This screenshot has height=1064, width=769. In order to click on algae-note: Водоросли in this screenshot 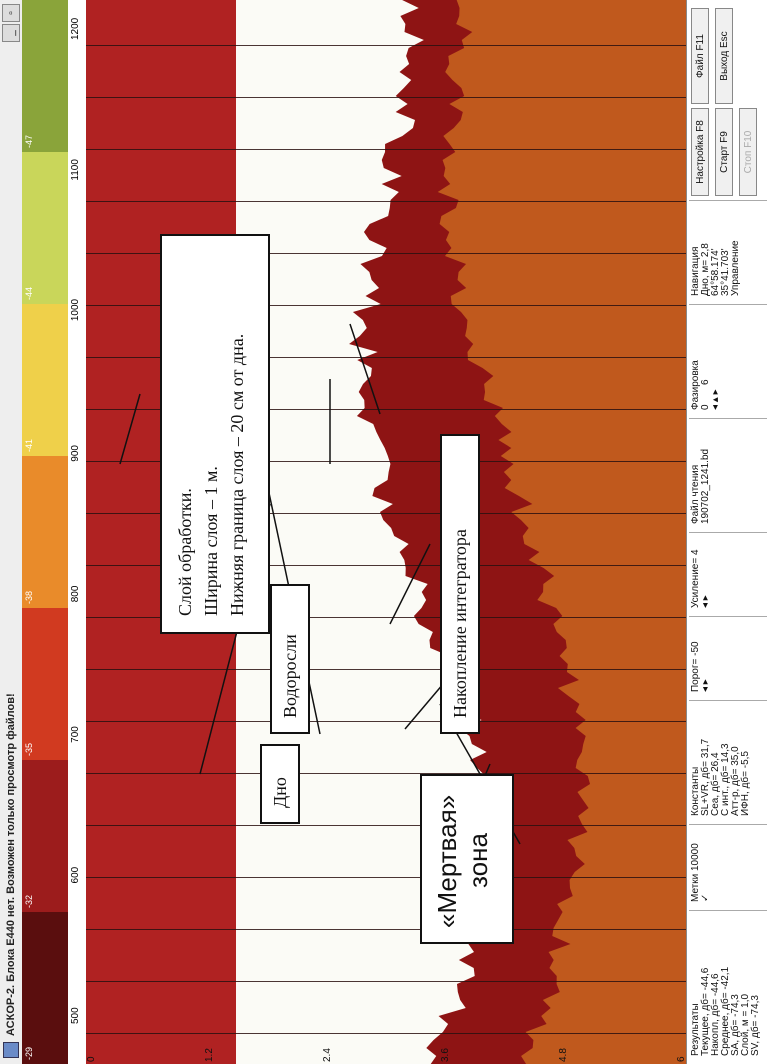, I will do `click(290, 659)`.